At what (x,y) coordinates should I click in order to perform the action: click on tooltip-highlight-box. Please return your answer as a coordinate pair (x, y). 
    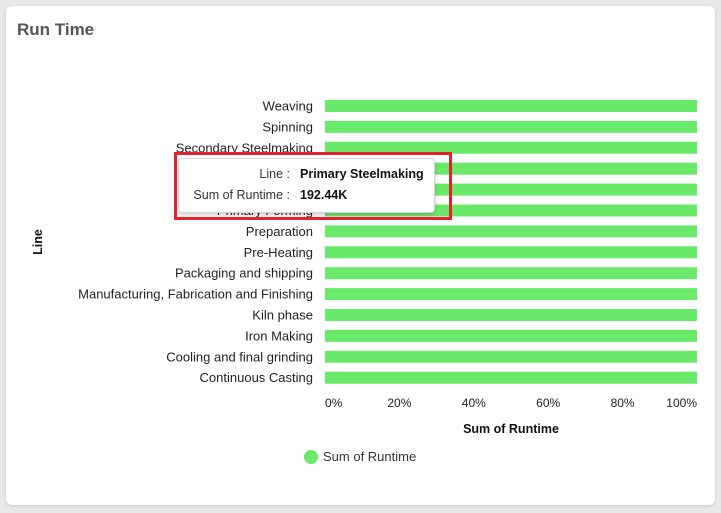
    Looking at the image, I should click on (313, 186).